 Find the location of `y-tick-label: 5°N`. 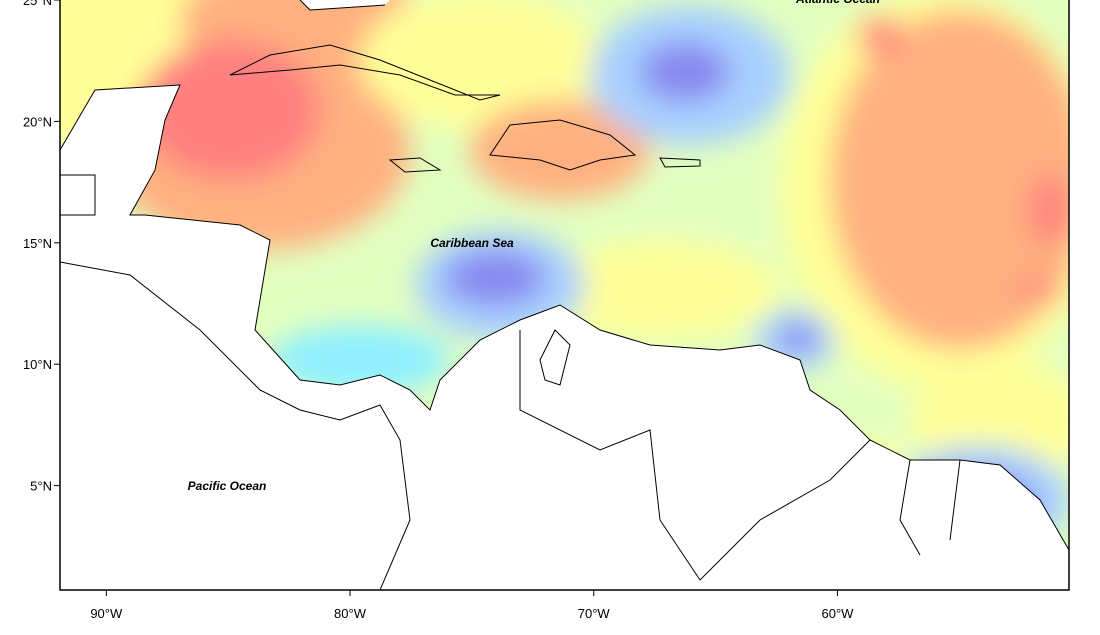

y-tick-label: 5°N is located at coordinates (41, 486).